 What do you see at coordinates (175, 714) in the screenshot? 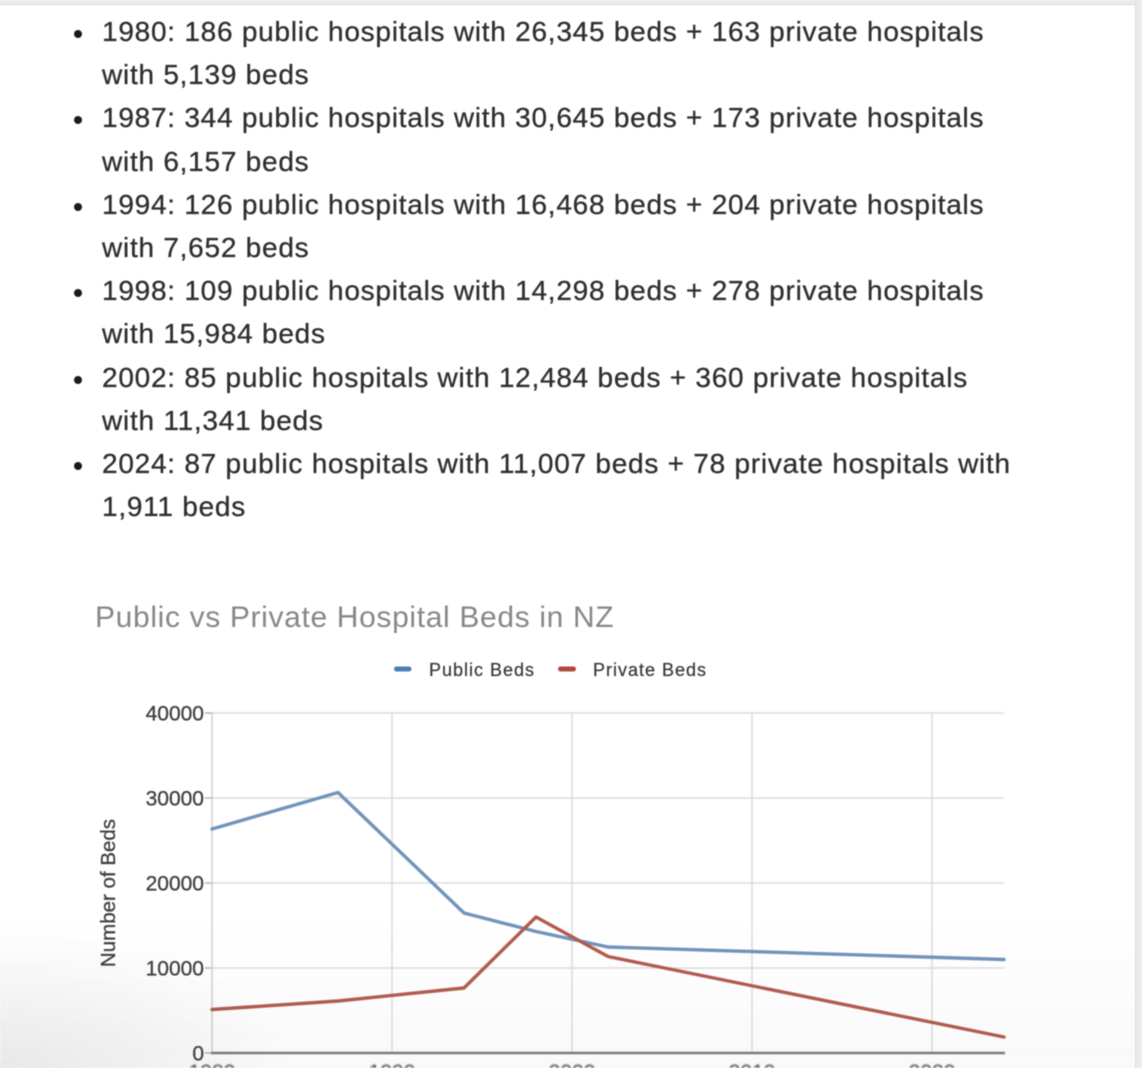
I see `svg-text: 40000` at bounding box center [175, 714].